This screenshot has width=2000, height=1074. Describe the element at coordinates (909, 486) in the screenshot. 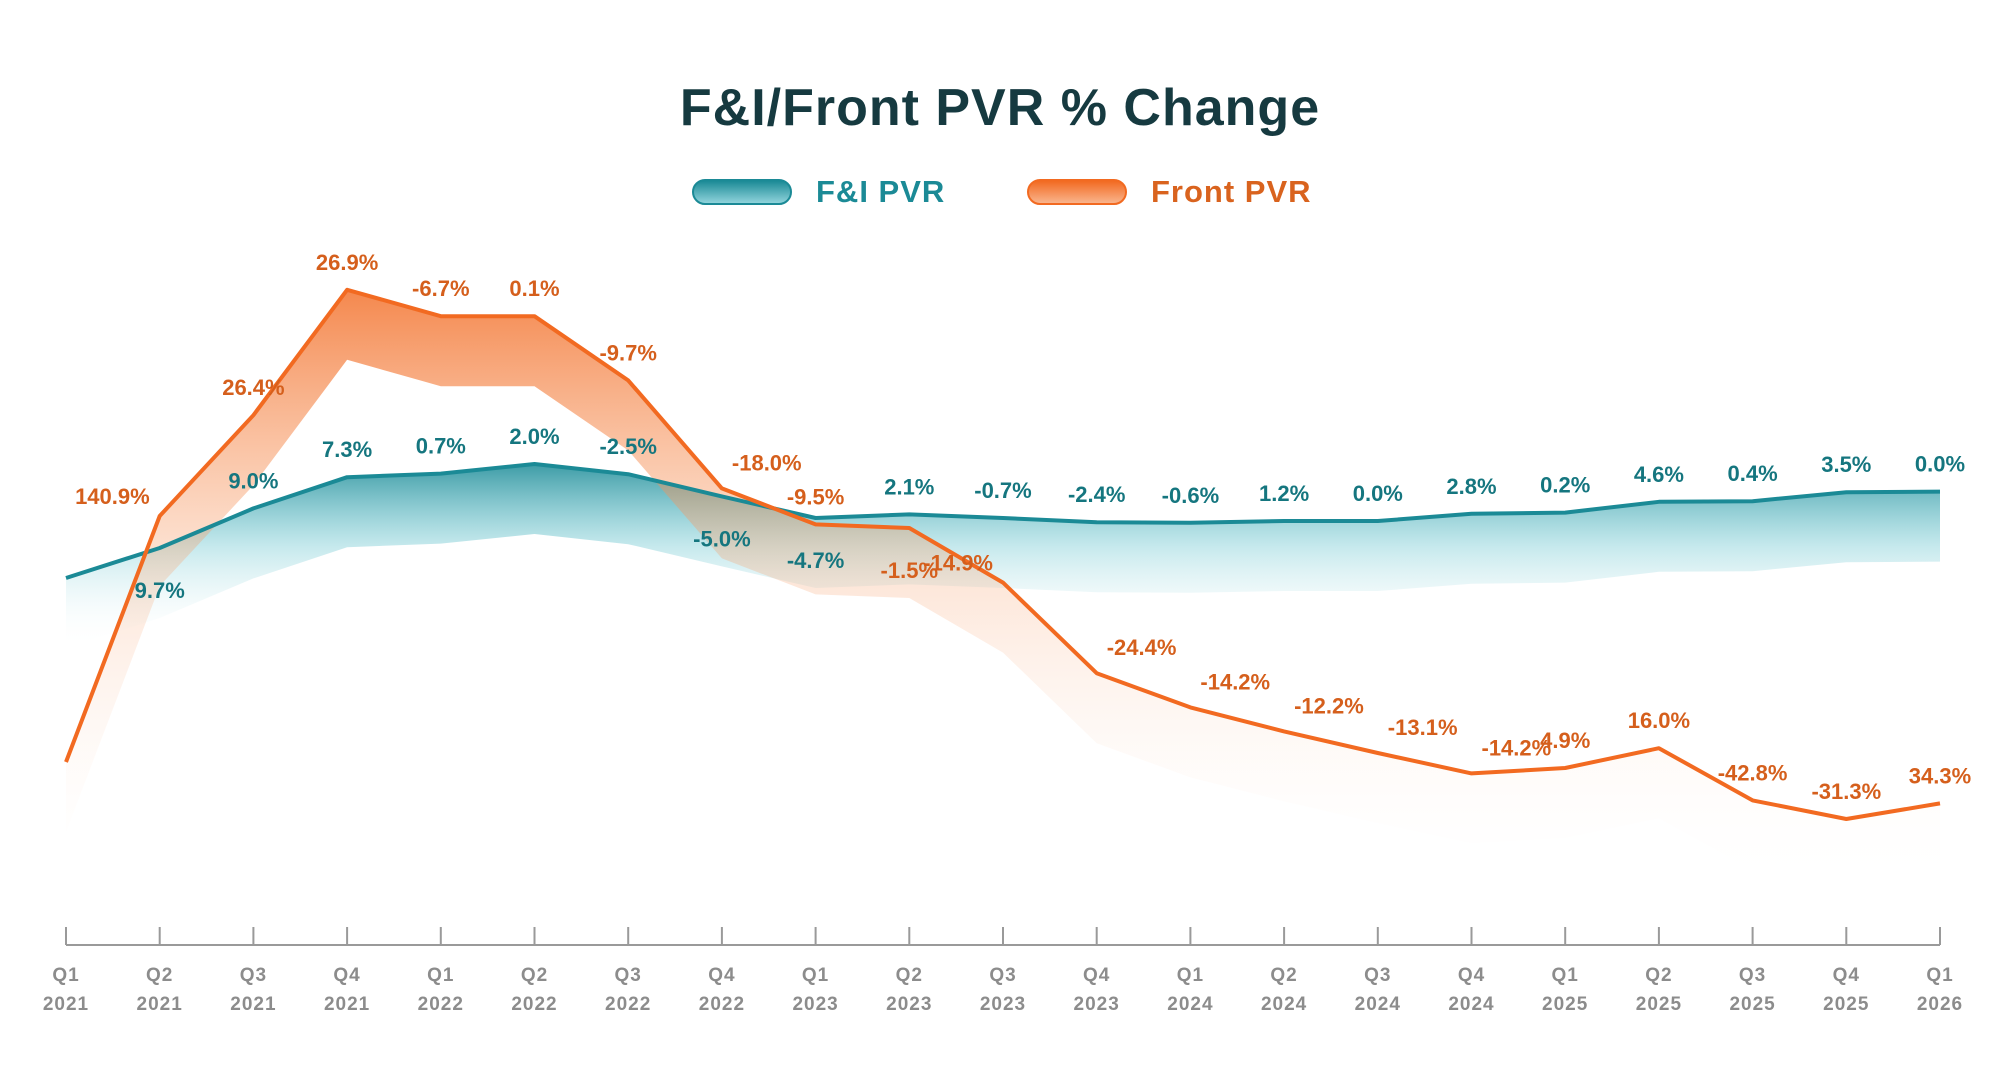

I see `data-label-fi-pvr: 2.1%` at that location.